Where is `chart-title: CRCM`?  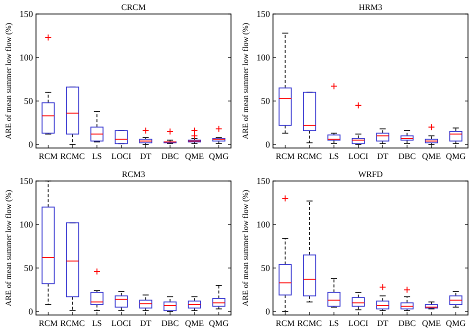 chart-title: CRCM is located at coordinates (133, 7).